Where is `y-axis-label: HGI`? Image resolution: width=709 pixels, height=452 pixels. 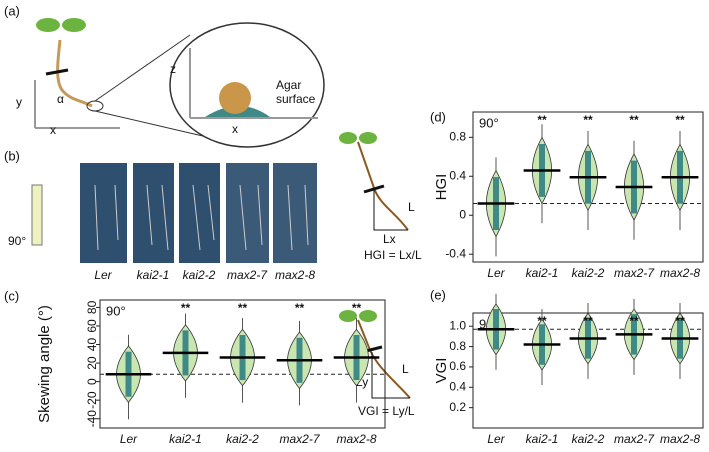 y-axis-label: HGI is located at coordinates (441, 187).